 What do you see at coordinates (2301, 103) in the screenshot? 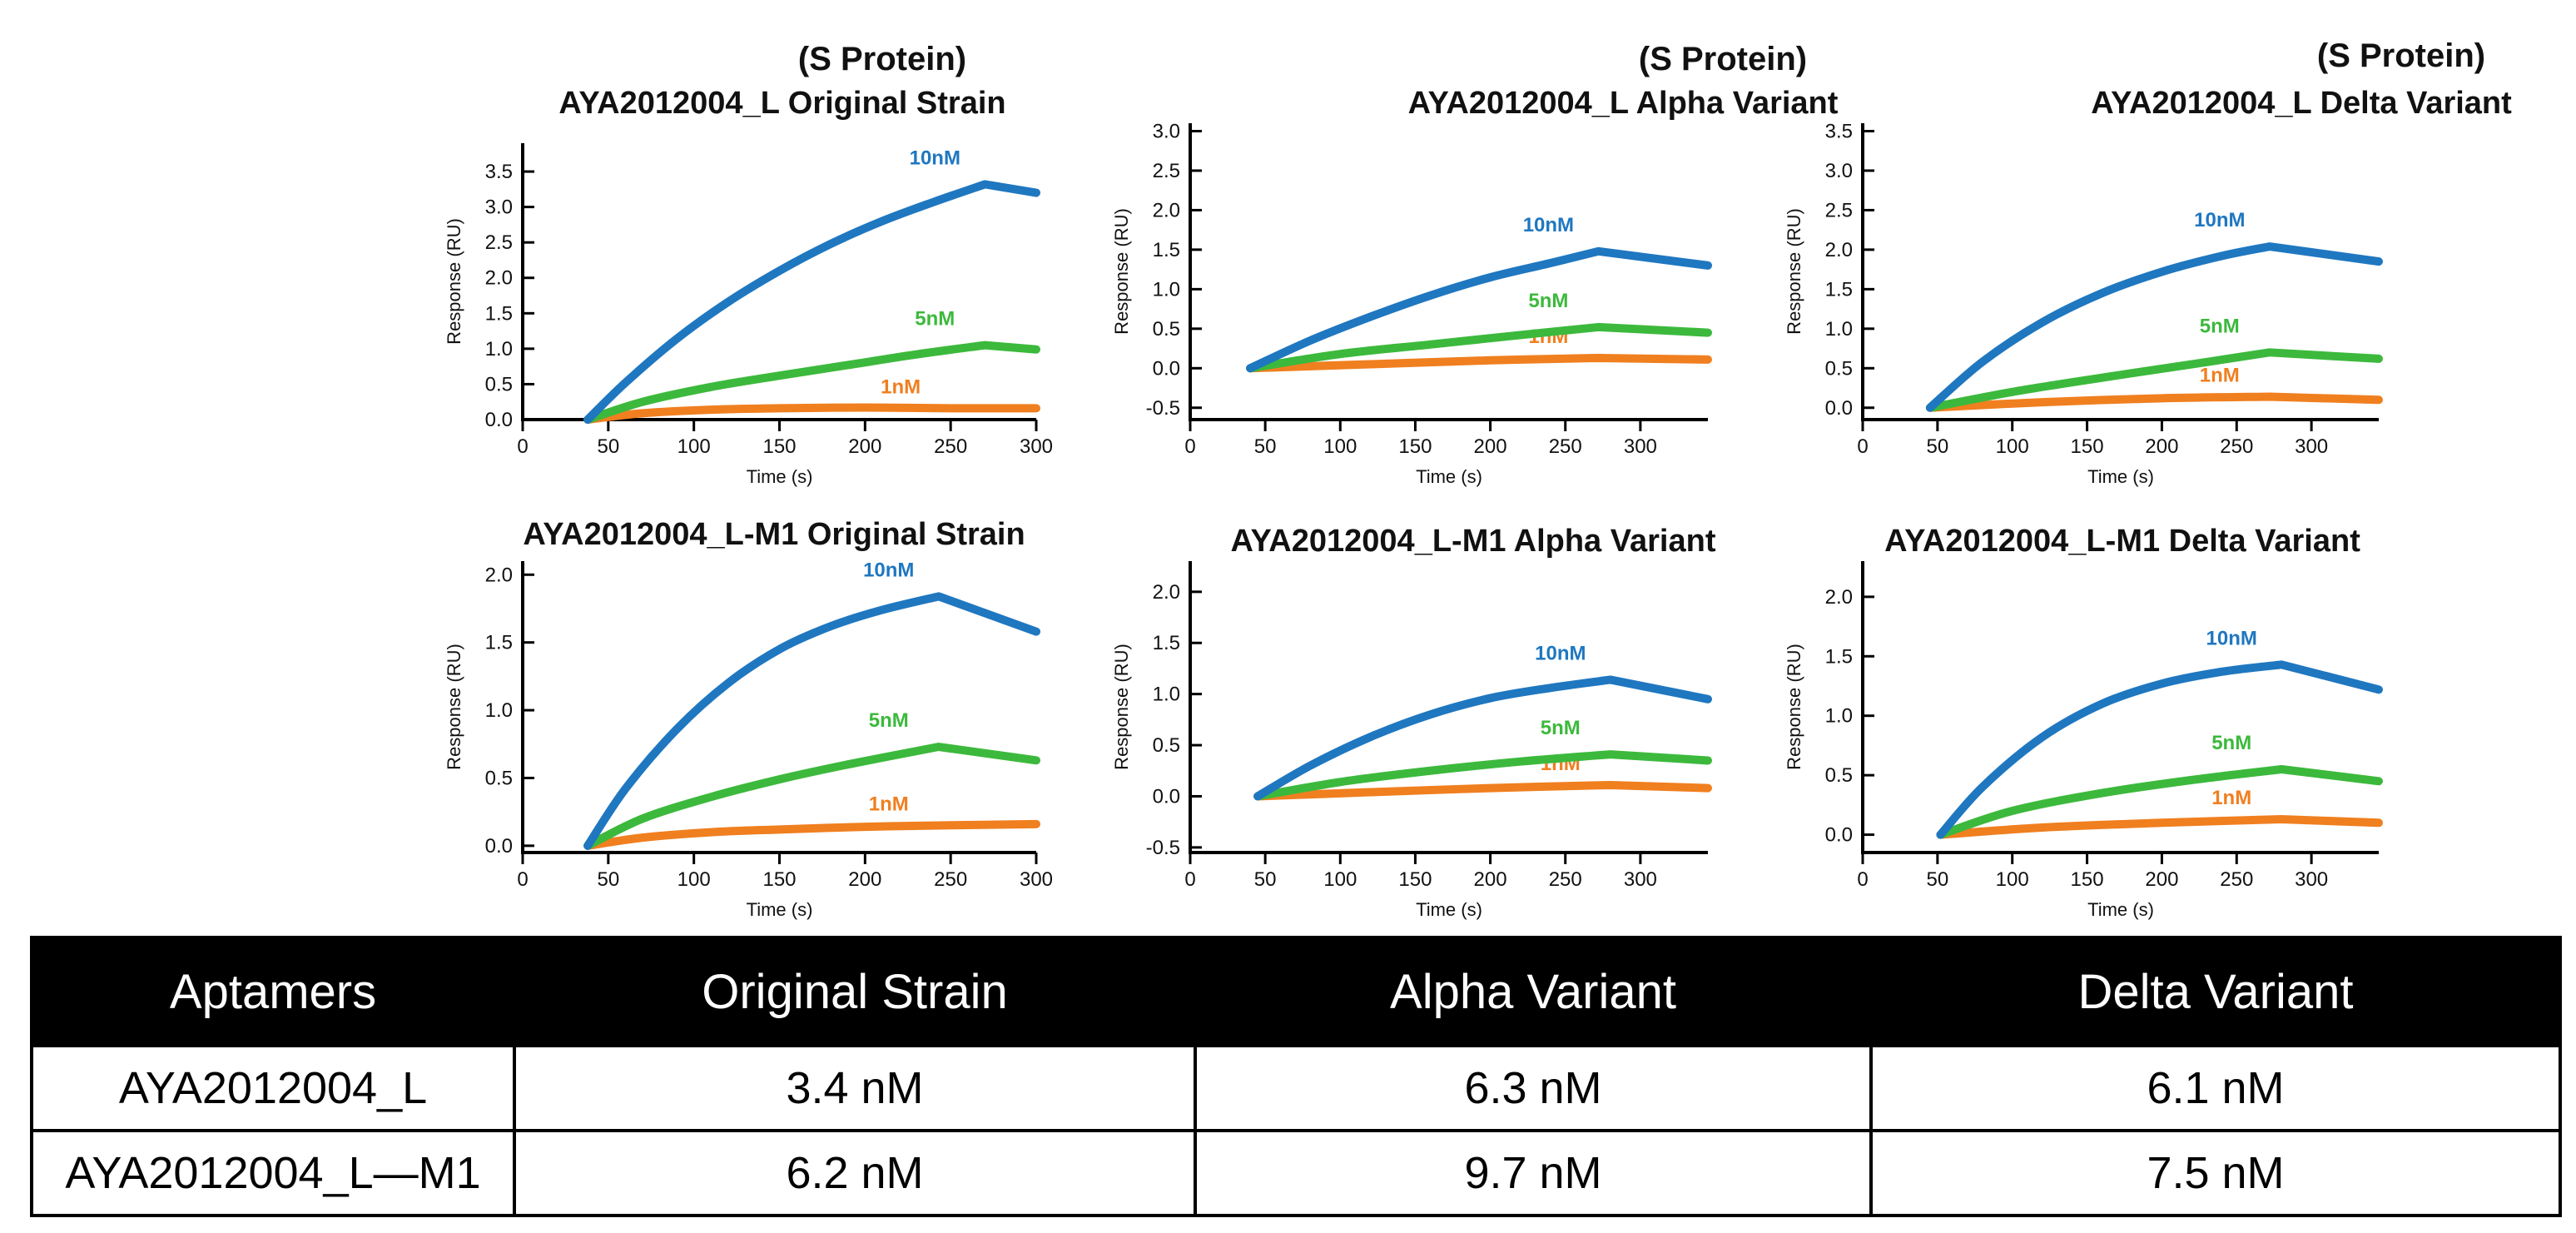
I see `chart-title: AYA2012004_L Delta Variant` at bounding box center [2301, 103].